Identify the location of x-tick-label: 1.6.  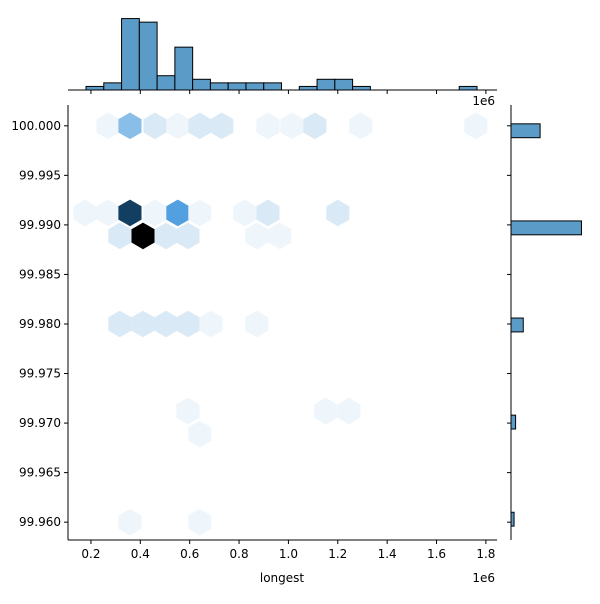
(436, 554).